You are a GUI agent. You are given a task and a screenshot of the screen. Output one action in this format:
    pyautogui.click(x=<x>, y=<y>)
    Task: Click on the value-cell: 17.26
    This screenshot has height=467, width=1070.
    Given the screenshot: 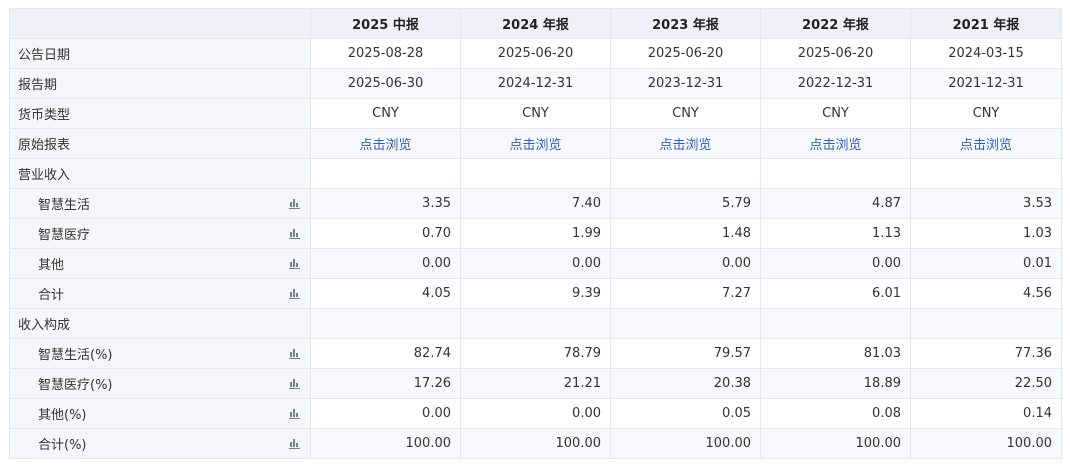 What is the action you would take?
    pyautogui.click(x=385, y=383)
    